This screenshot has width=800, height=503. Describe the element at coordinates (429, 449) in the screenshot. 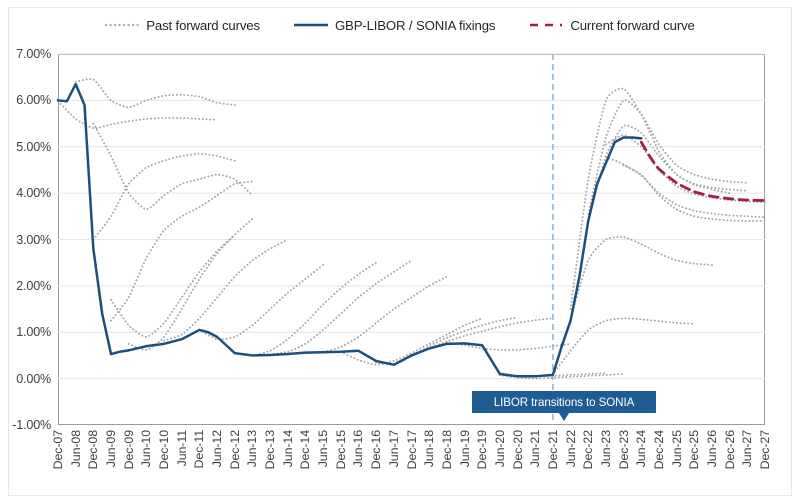

I see `x-axis-tick-label: Jun-18` at that location.